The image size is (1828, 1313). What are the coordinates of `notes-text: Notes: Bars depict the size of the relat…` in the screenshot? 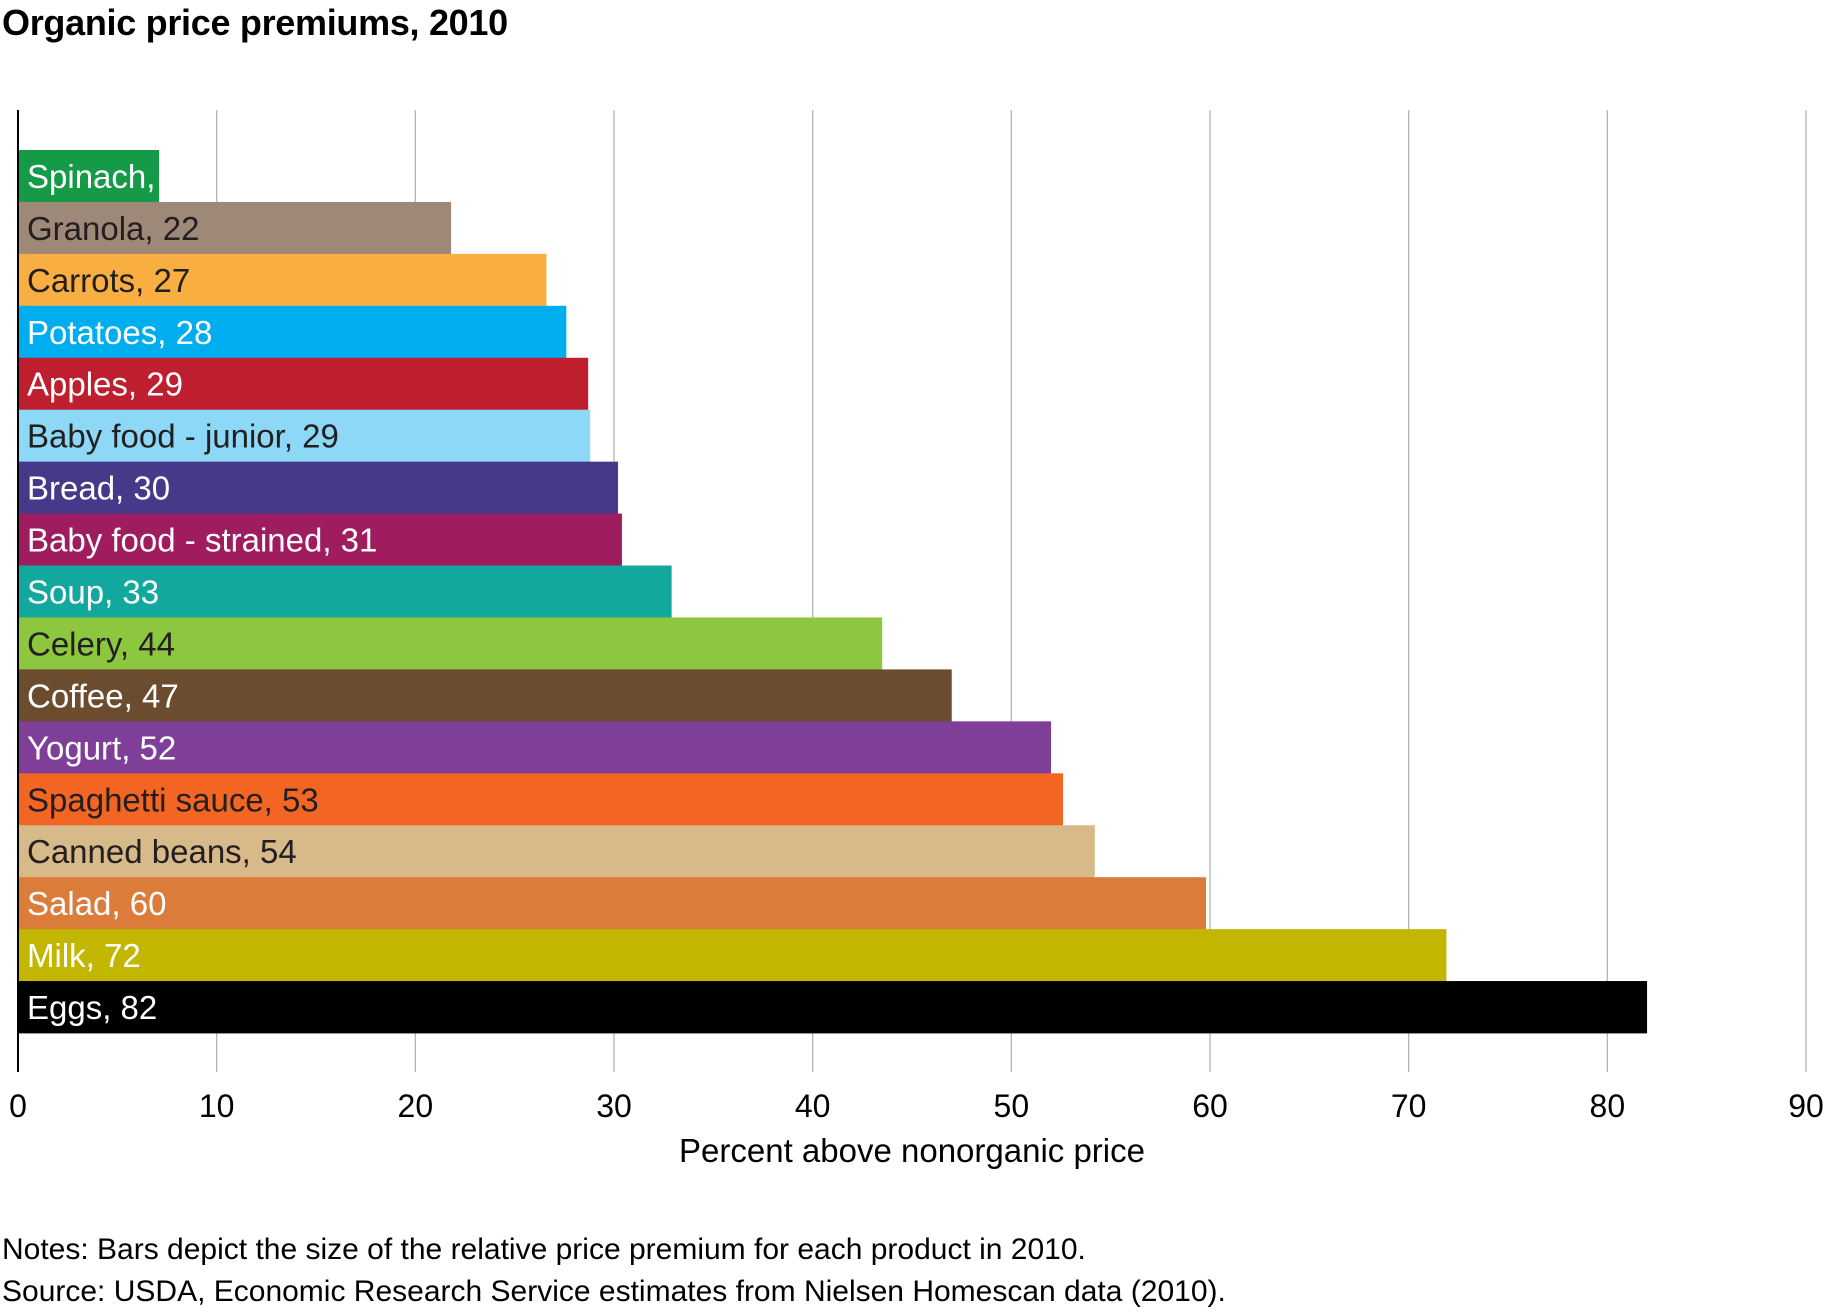 It's located at (544, 1249).